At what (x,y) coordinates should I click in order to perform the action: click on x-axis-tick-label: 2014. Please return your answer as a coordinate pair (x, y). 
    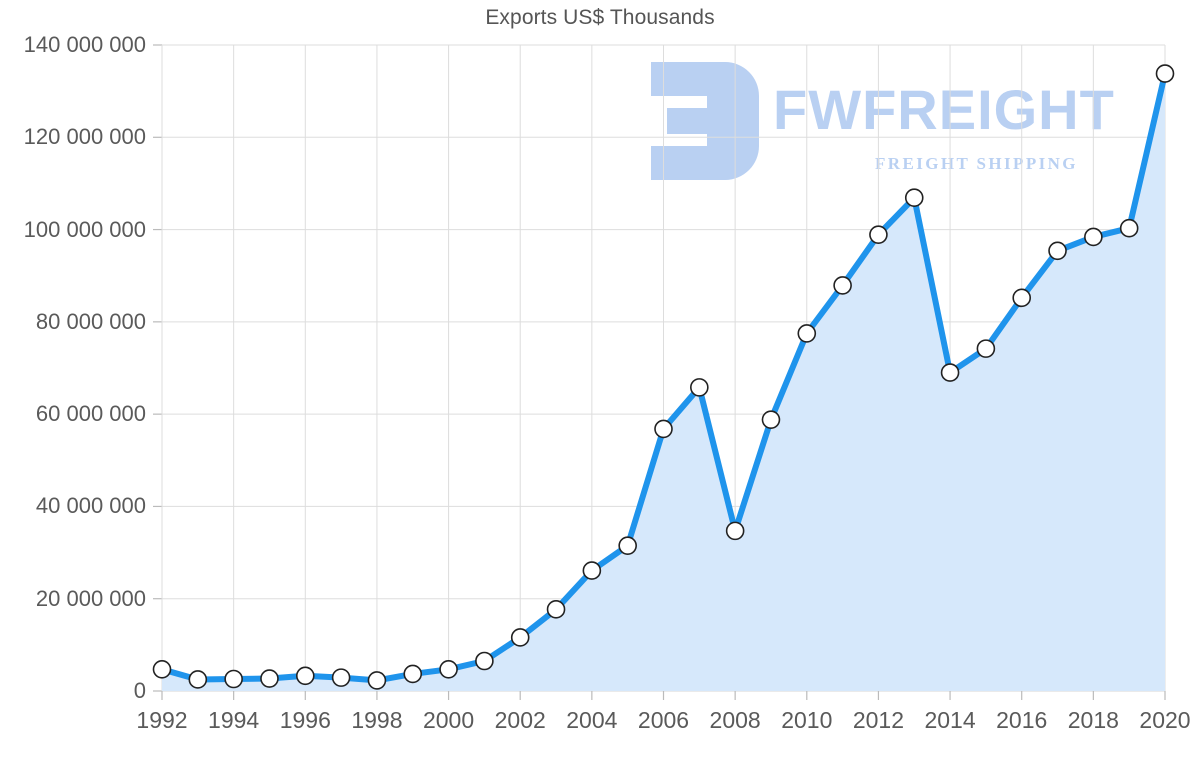
    Looking at the image, I should click on (950, 720).